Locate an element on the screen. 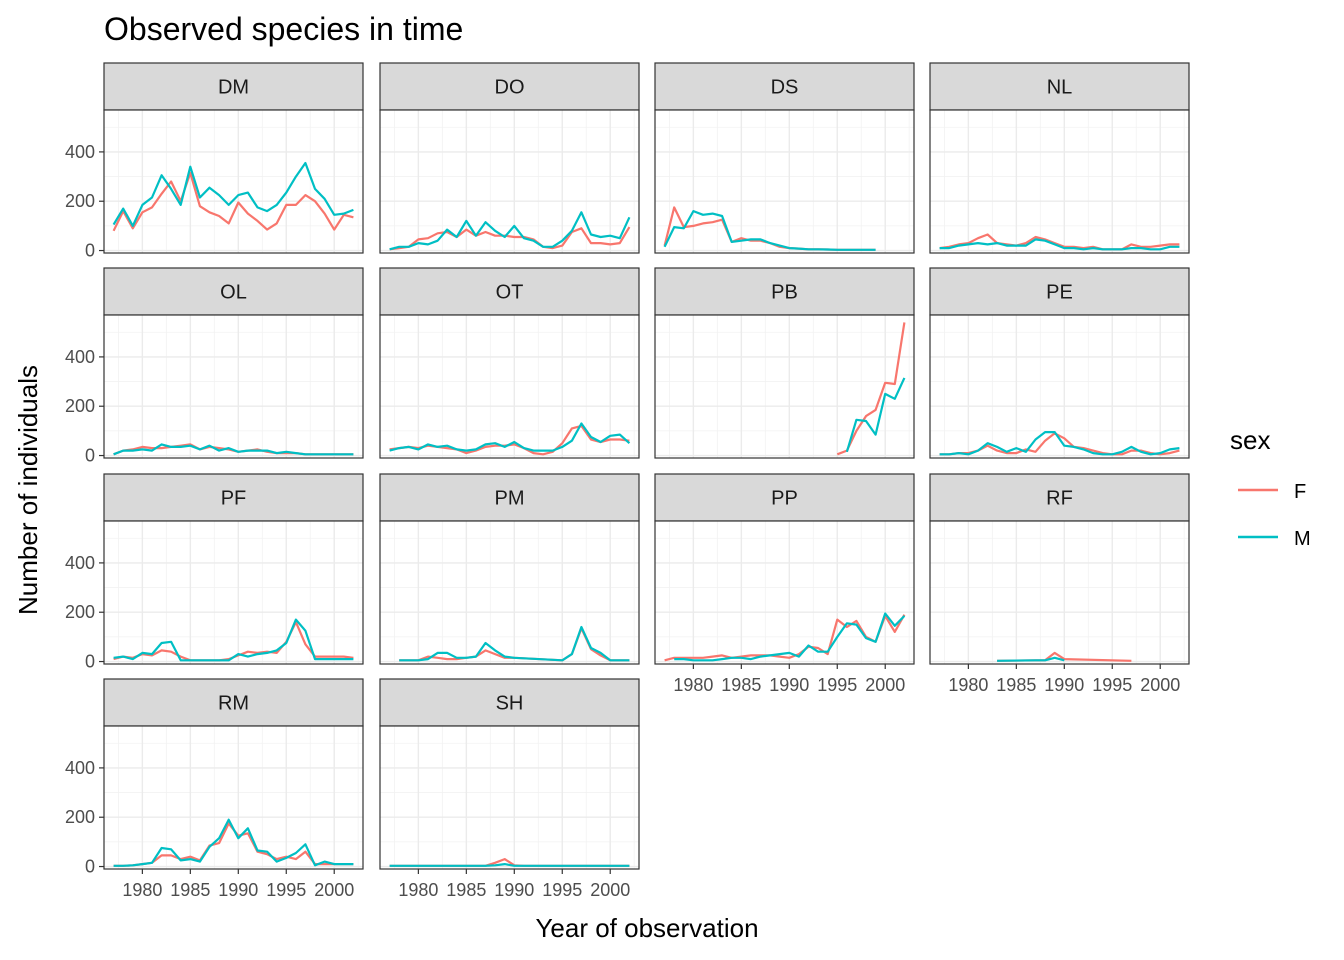  strip-label: PB is located at coordinates (784, 293).